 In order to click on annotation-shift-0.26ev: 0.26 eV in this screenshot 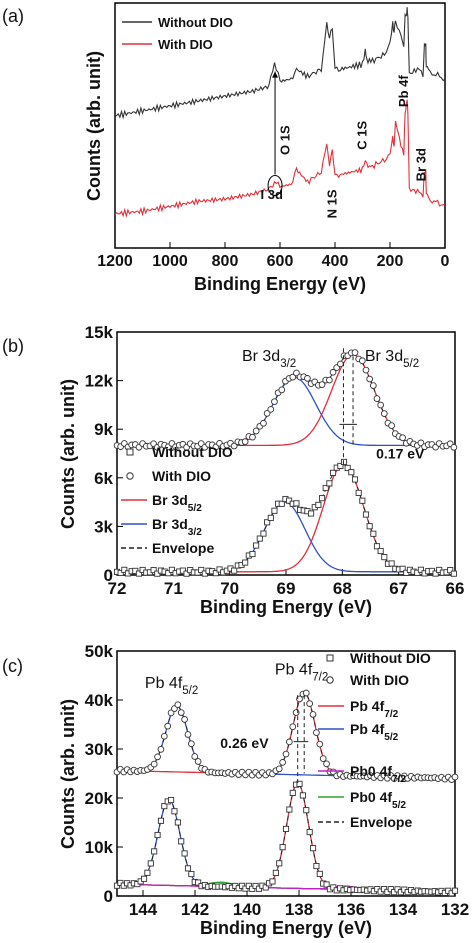, I will do `click(244, 743)`.